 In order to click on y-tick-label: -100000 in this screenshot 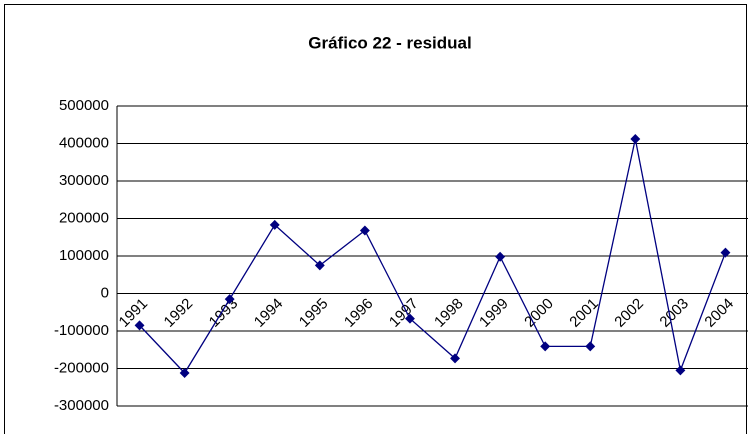, I will do `click(81, 330)`.